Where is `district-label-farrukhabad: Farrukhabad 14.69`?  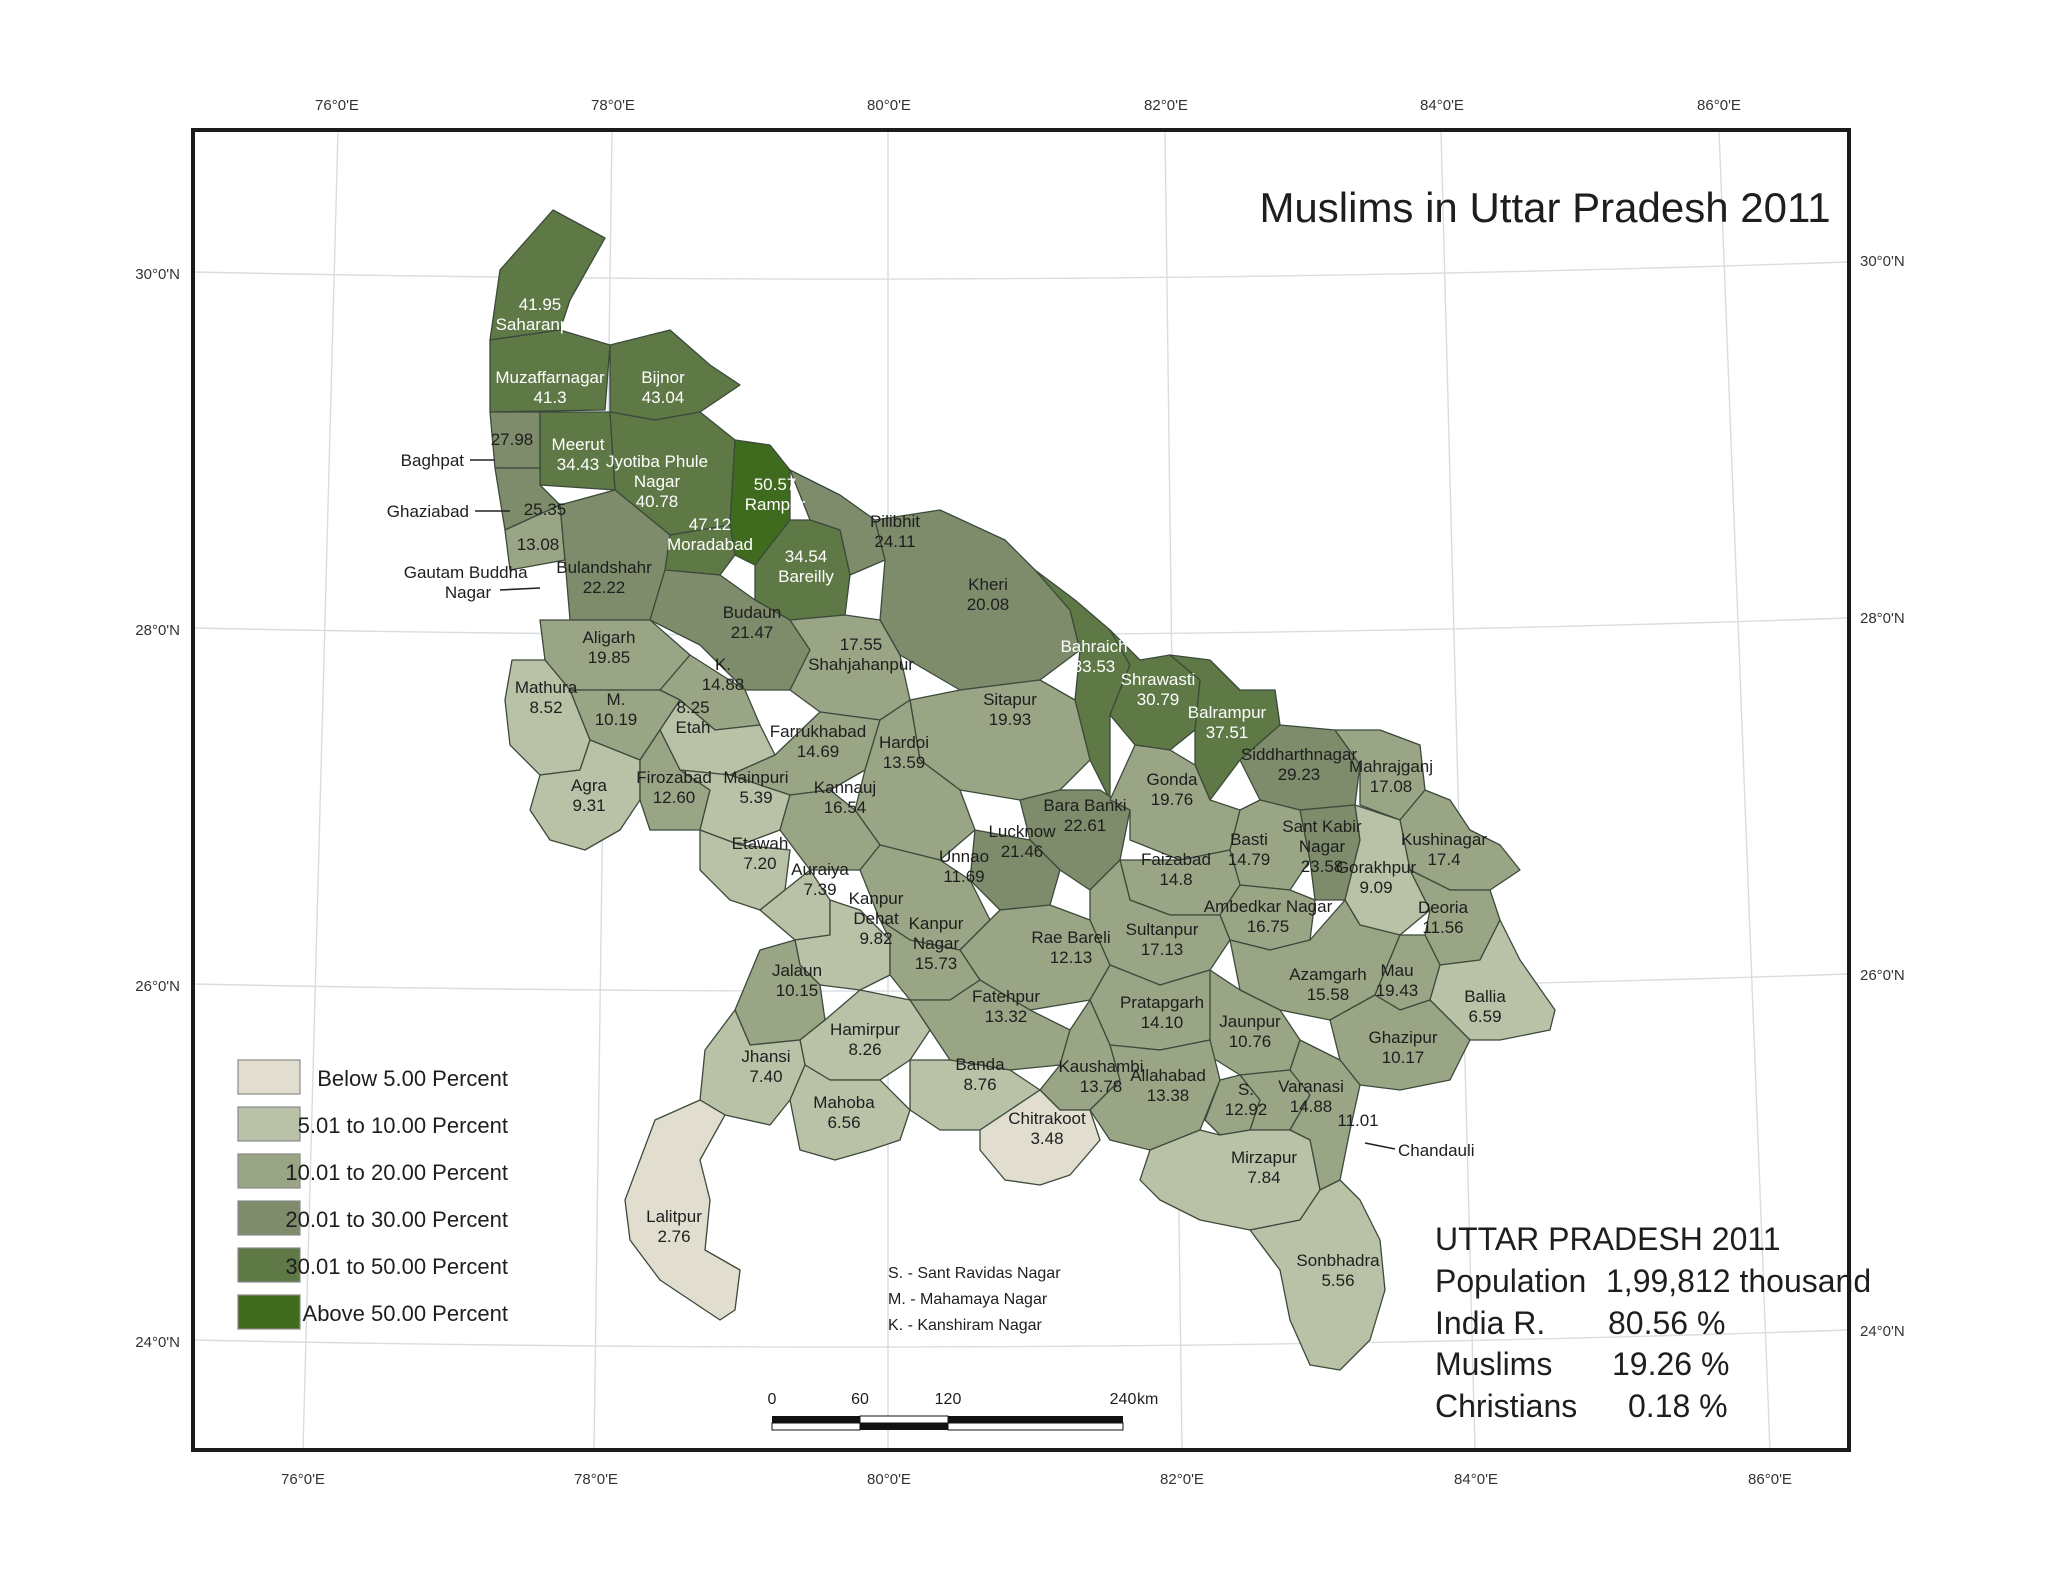
district-label-farrukhabad: Farrukhabad 14.69 is located at coordinates (818, 741).